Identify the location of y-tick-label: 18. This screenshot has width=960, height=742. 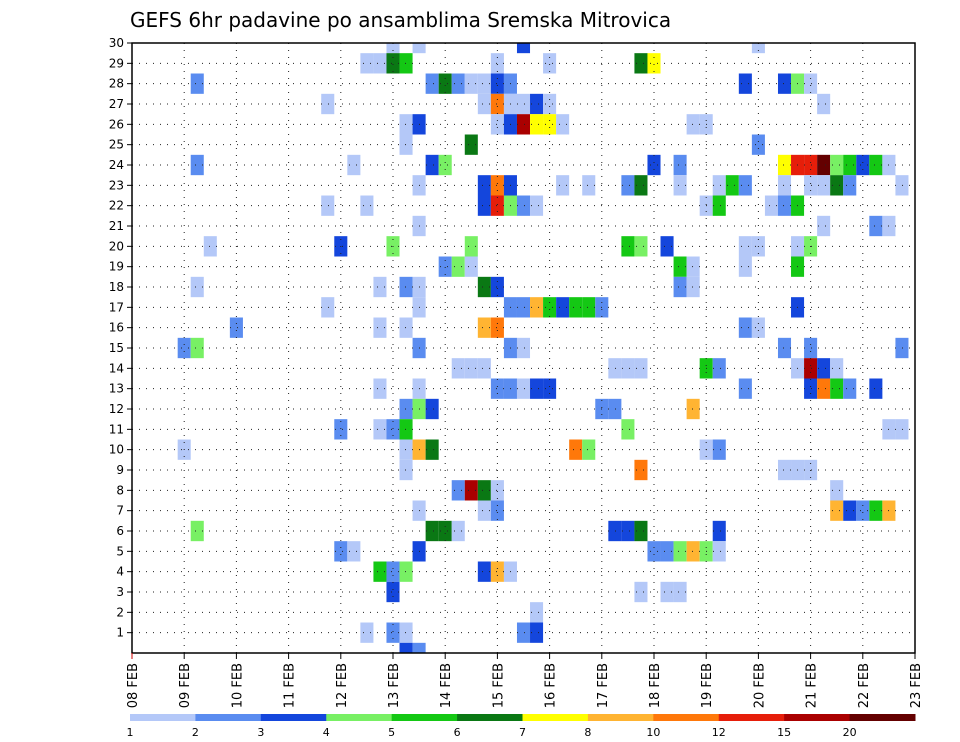
(116, 287).